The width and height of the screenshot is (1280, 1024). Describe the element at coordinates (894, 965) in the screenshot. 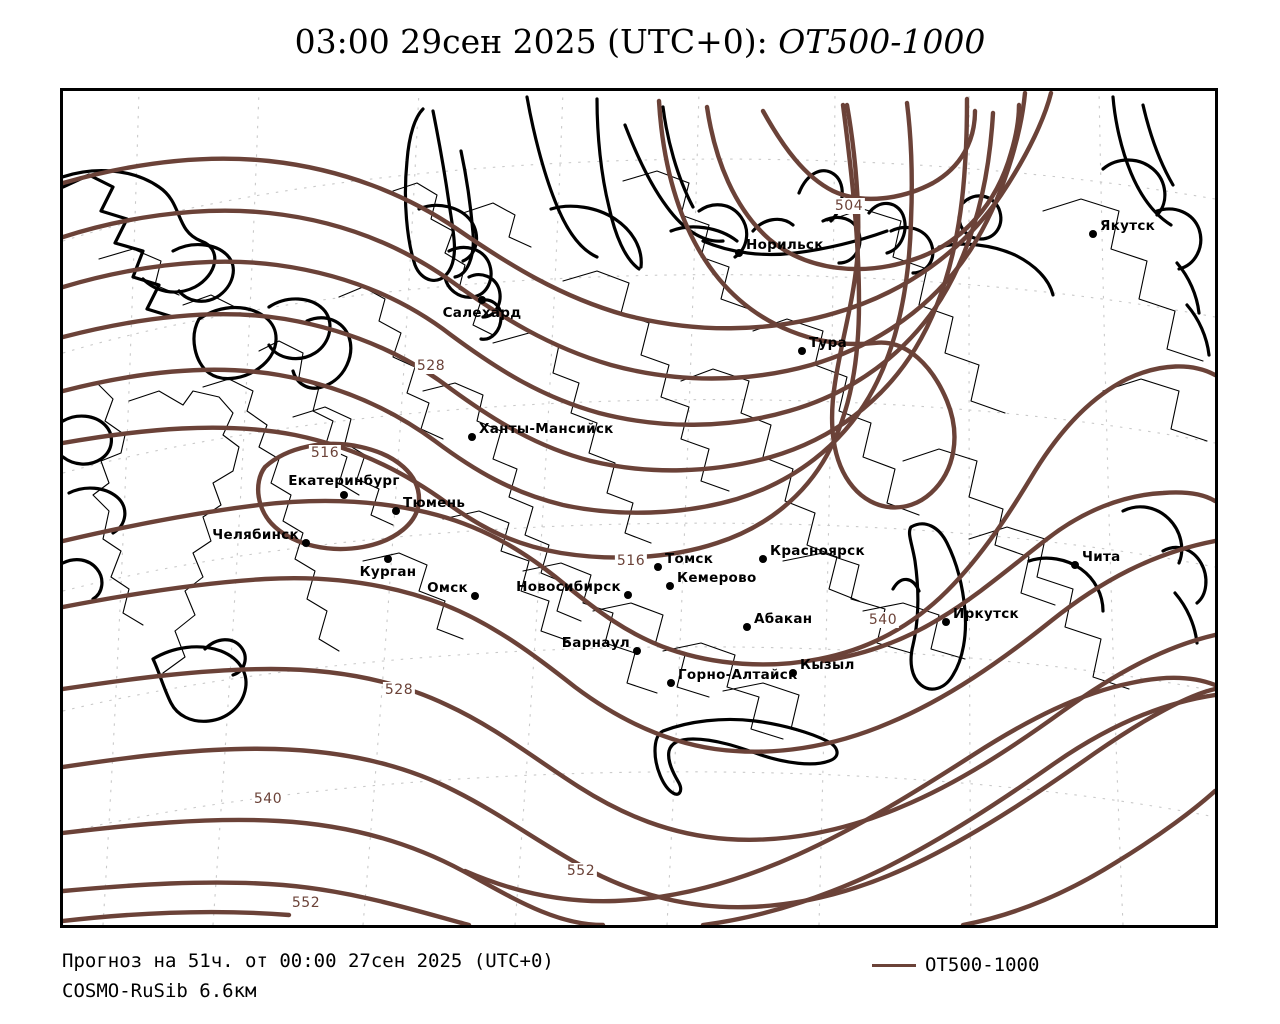

I see `legend-line-swatch` at that location.